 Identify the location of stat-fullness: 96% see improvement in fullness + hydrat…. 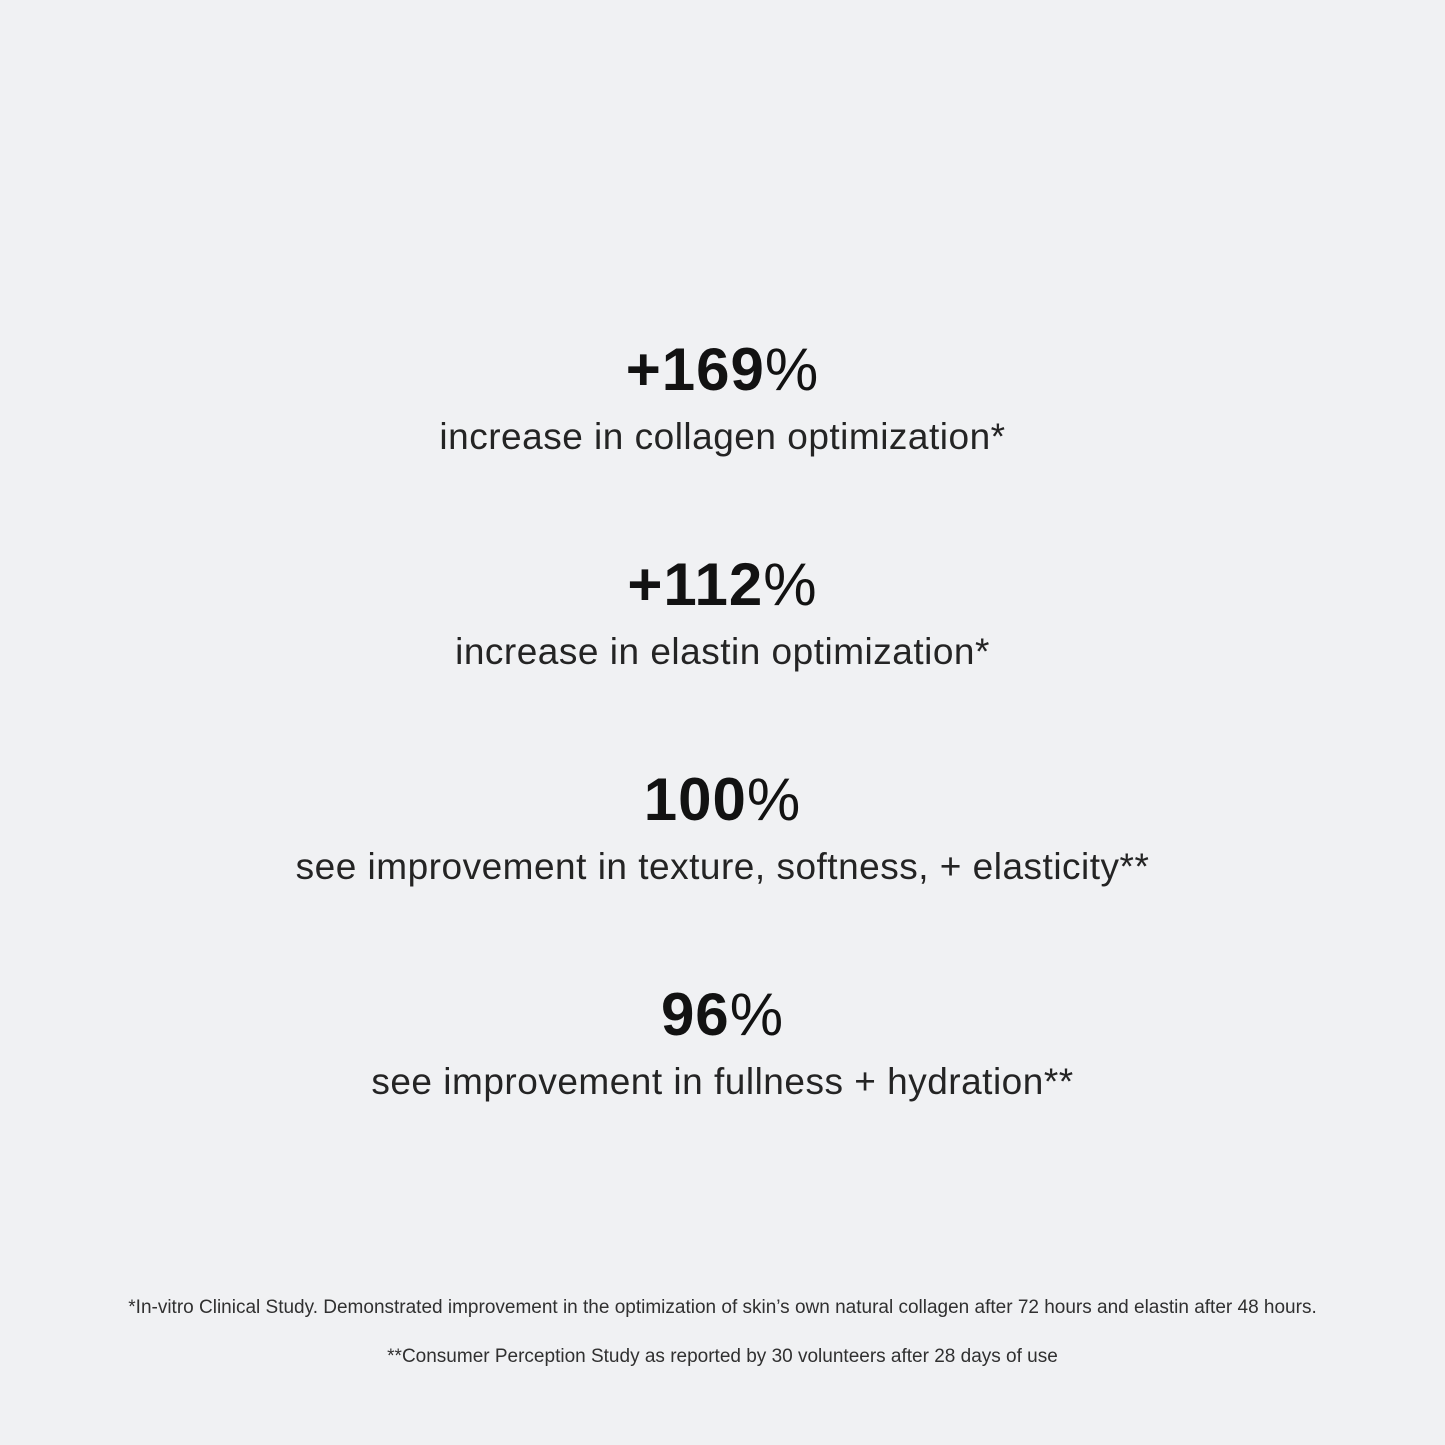
(722, 1043).